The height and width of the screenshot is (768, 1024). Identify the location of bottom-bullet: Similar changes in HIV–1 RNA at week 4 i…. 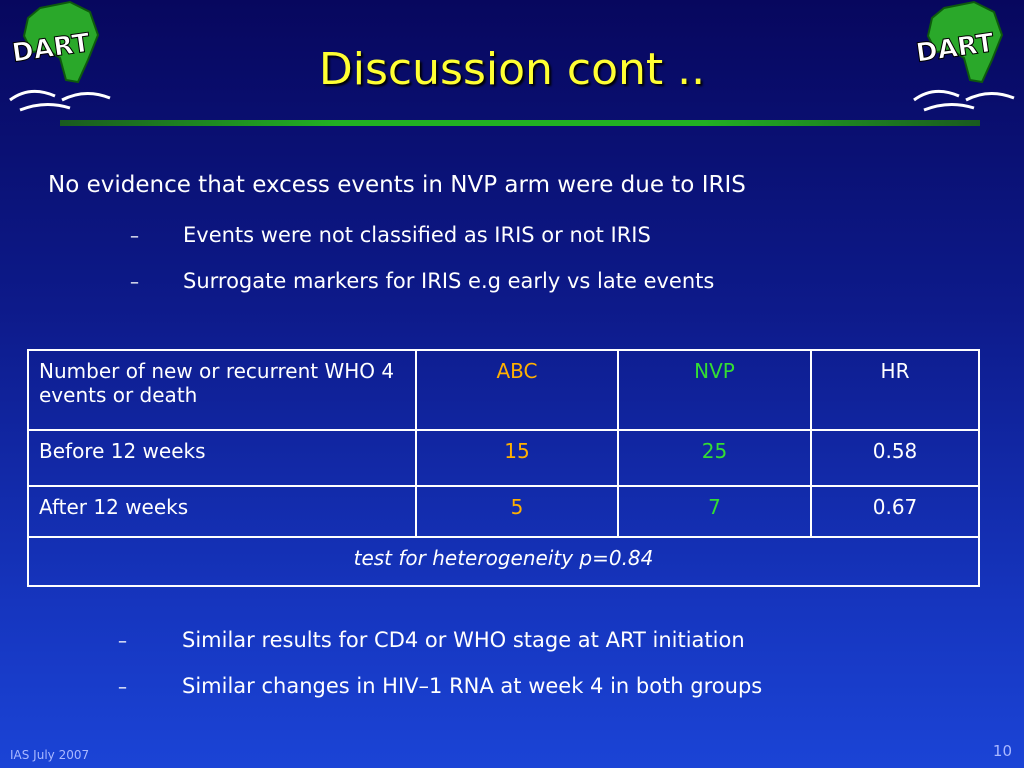
(472, 686).